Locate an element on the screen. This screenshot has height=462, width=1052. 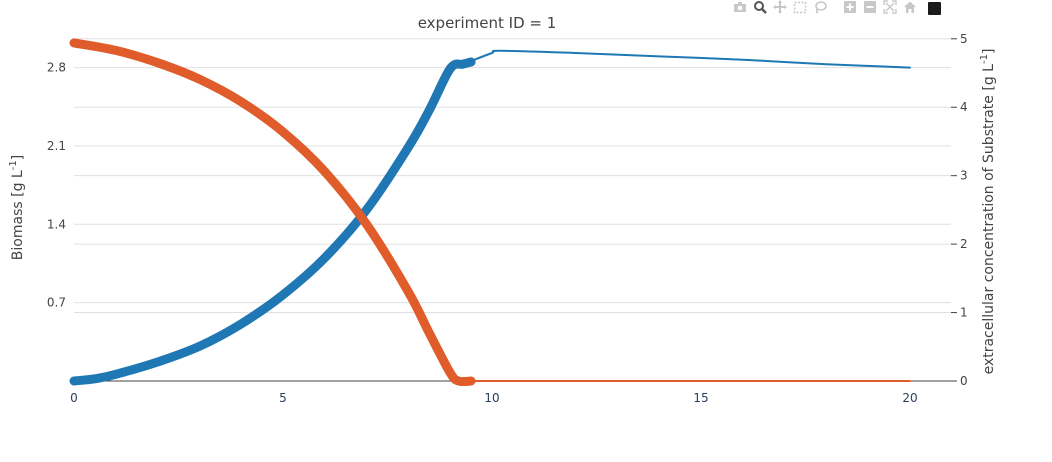
autoscale-icon is located at coordinates (890, 7).